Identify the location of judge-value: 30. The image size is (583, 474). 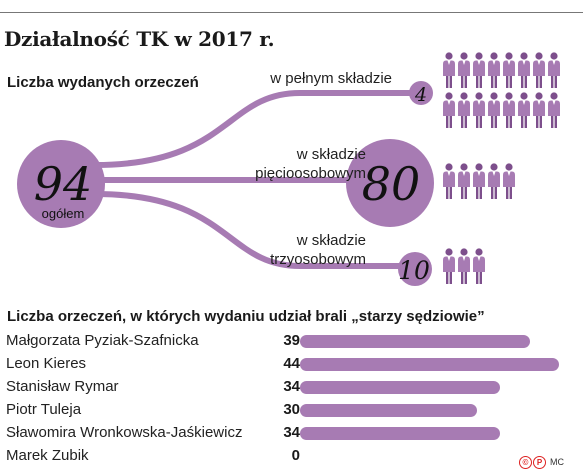
(291, 409).